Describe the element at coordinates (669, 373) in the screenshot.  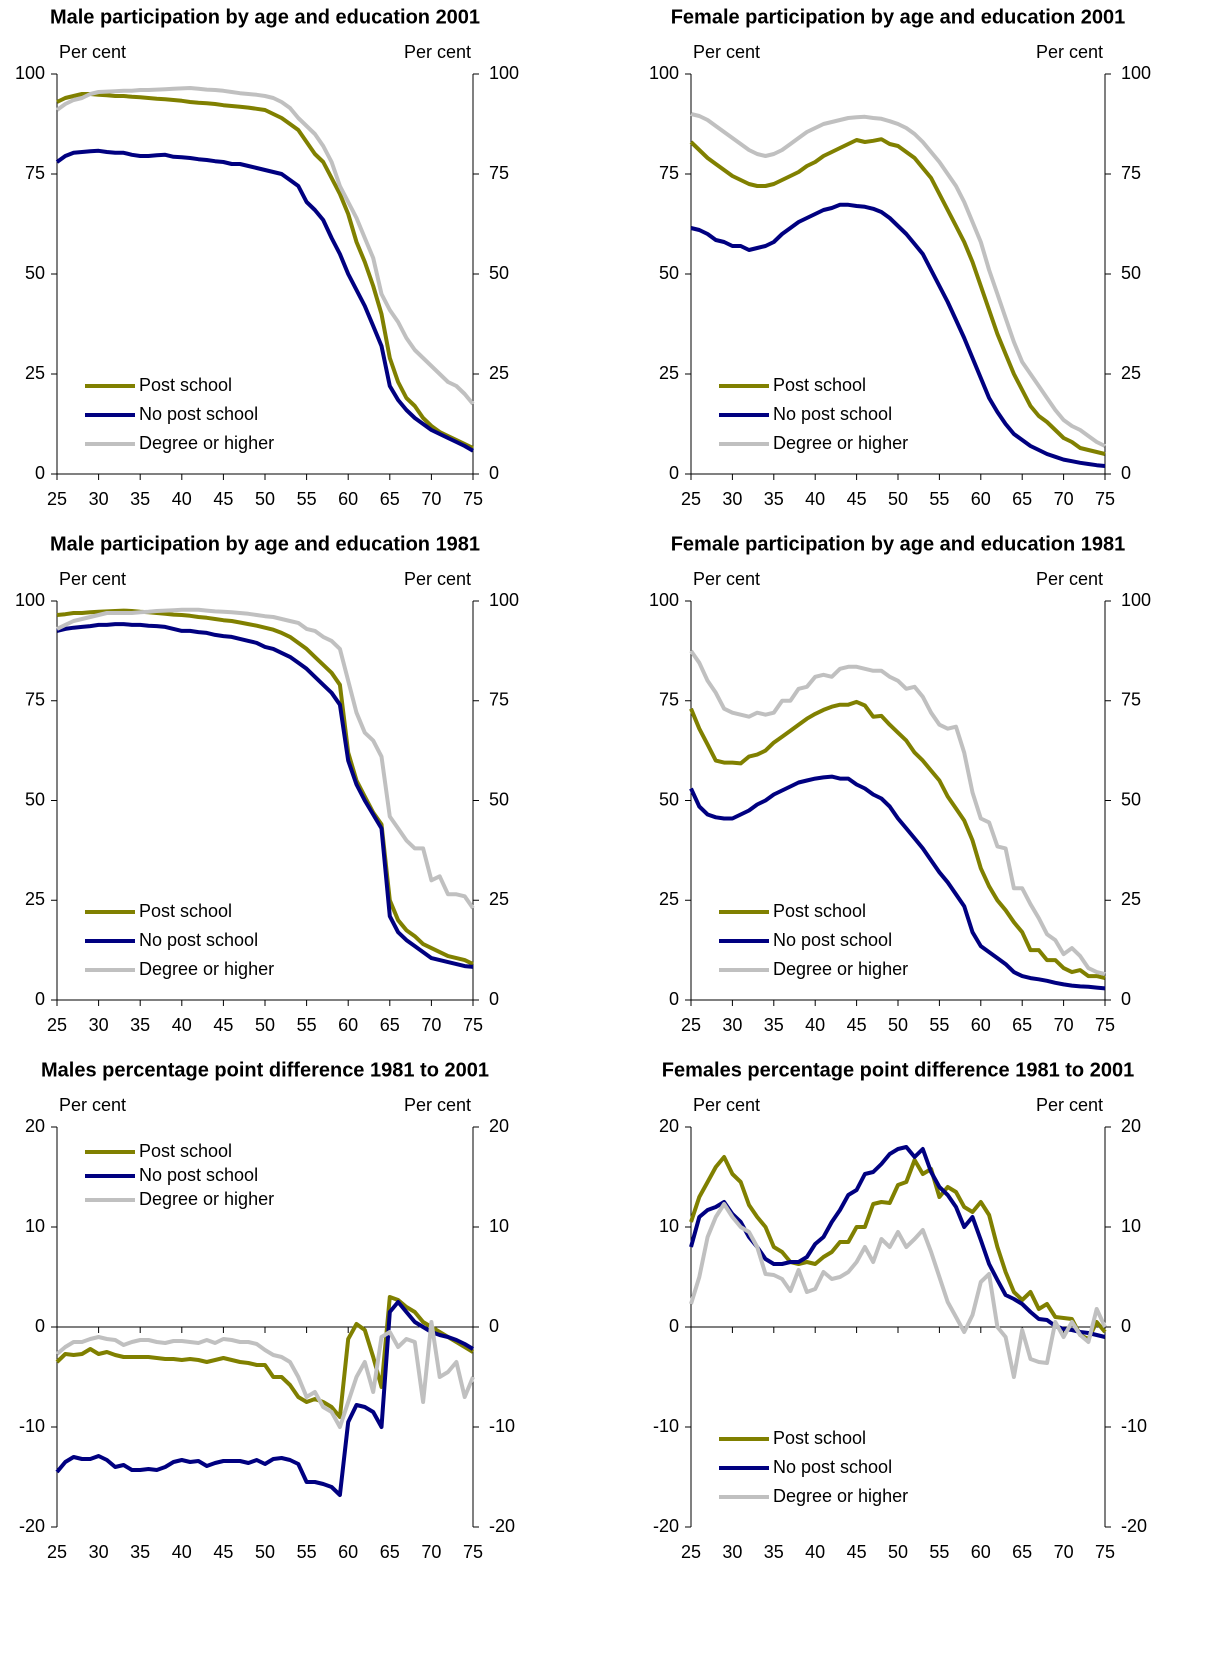
I see `y-tick-label: 25` at that location.